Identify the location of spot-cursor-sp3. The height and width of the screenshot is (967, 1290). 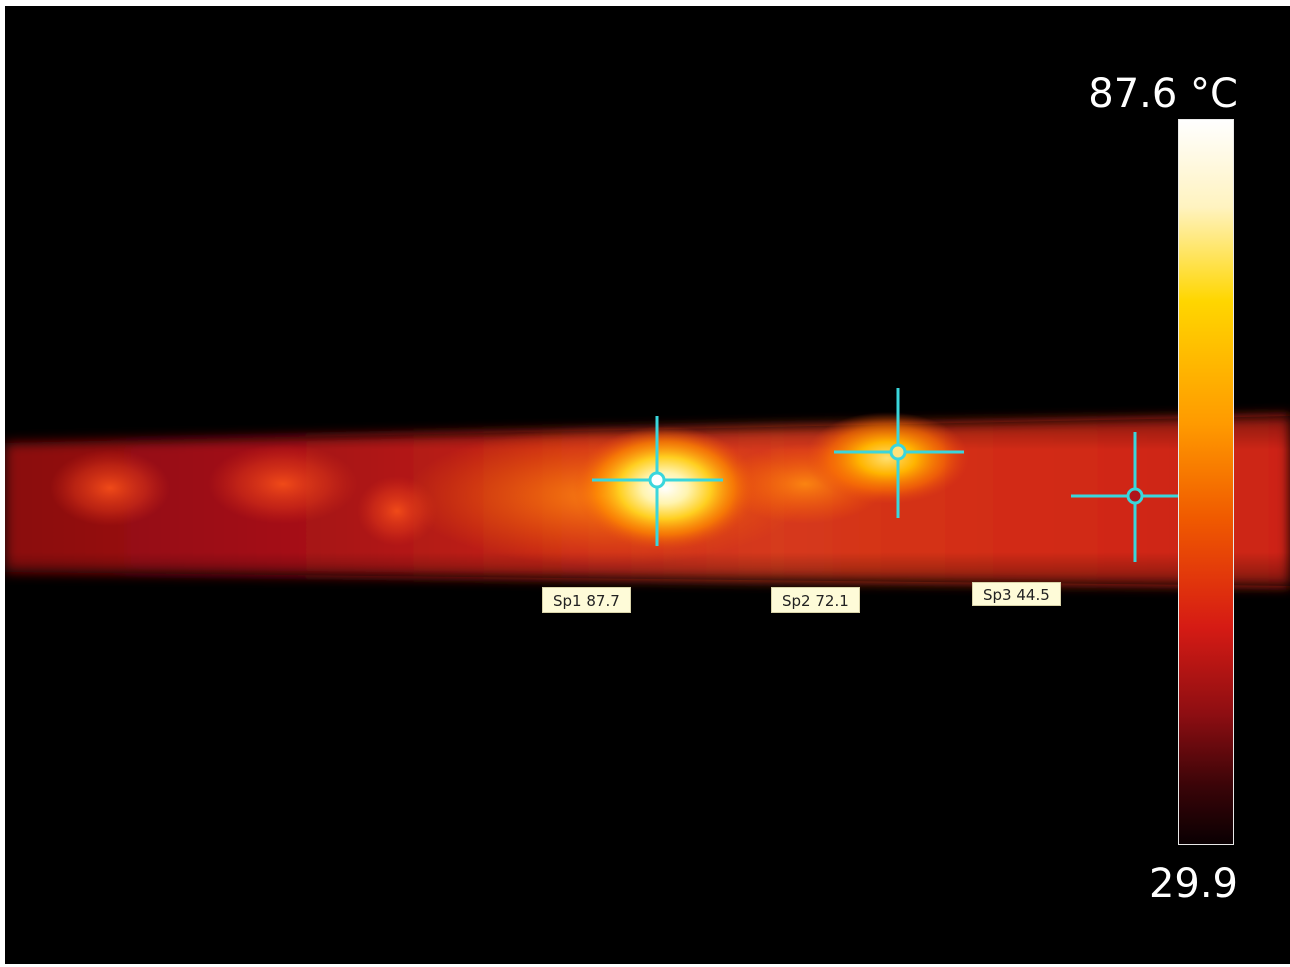
(1127, 497).